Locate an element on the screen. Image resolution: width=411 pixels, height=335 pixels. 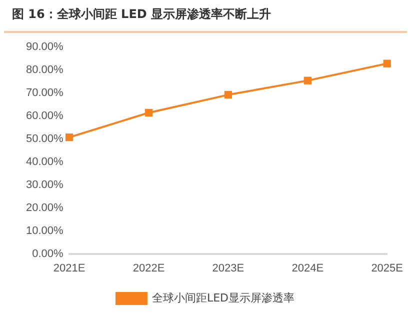
x-tick-label: 2023E is located at coordinates (228, 268).